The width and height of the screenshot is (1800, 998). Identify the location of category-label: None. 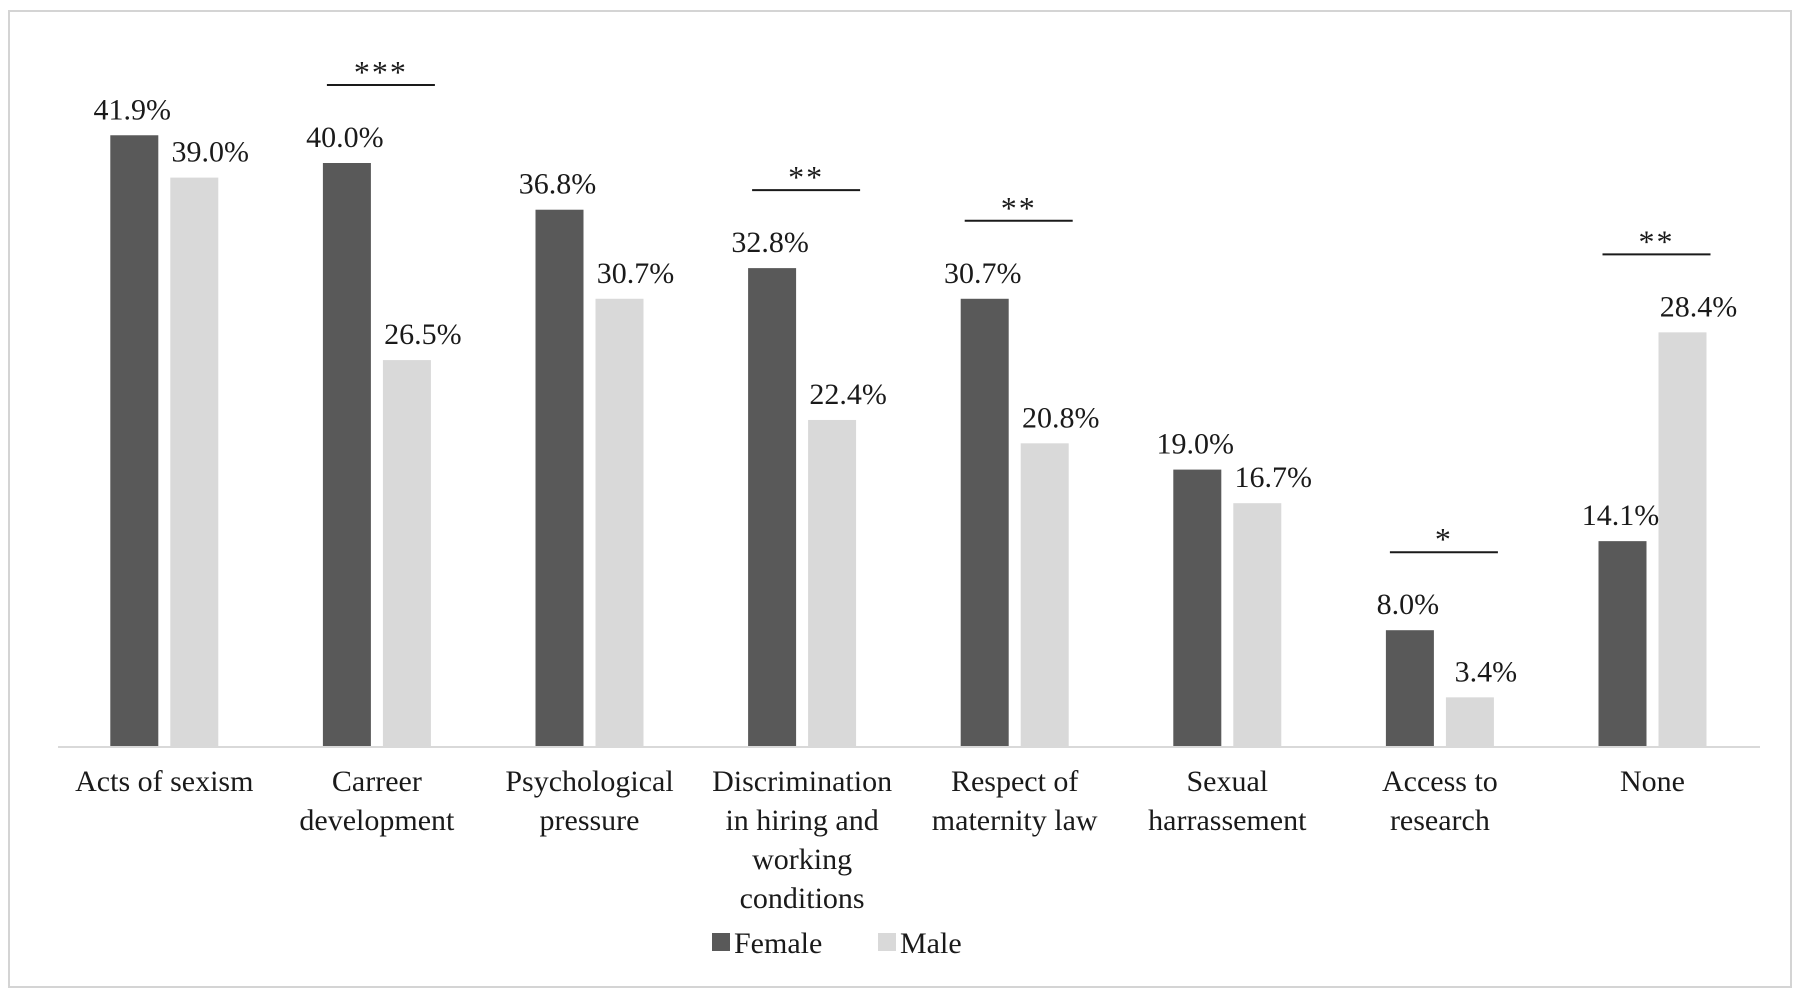
(1652, 781).